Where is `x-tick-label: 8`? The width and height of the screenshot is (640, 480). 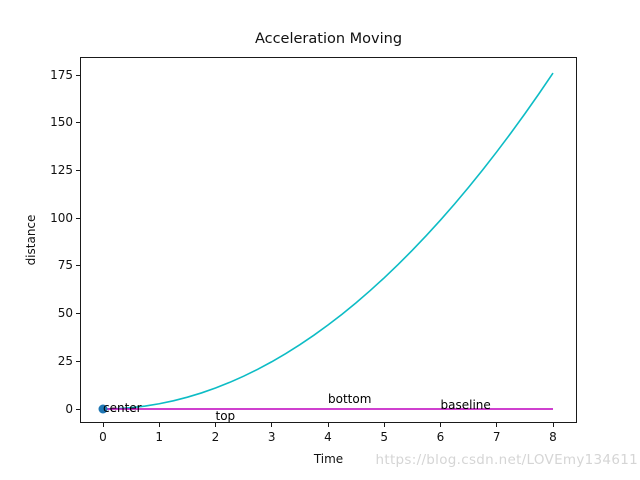
x-tick-label: 8 is located at coordinates (553, 437).